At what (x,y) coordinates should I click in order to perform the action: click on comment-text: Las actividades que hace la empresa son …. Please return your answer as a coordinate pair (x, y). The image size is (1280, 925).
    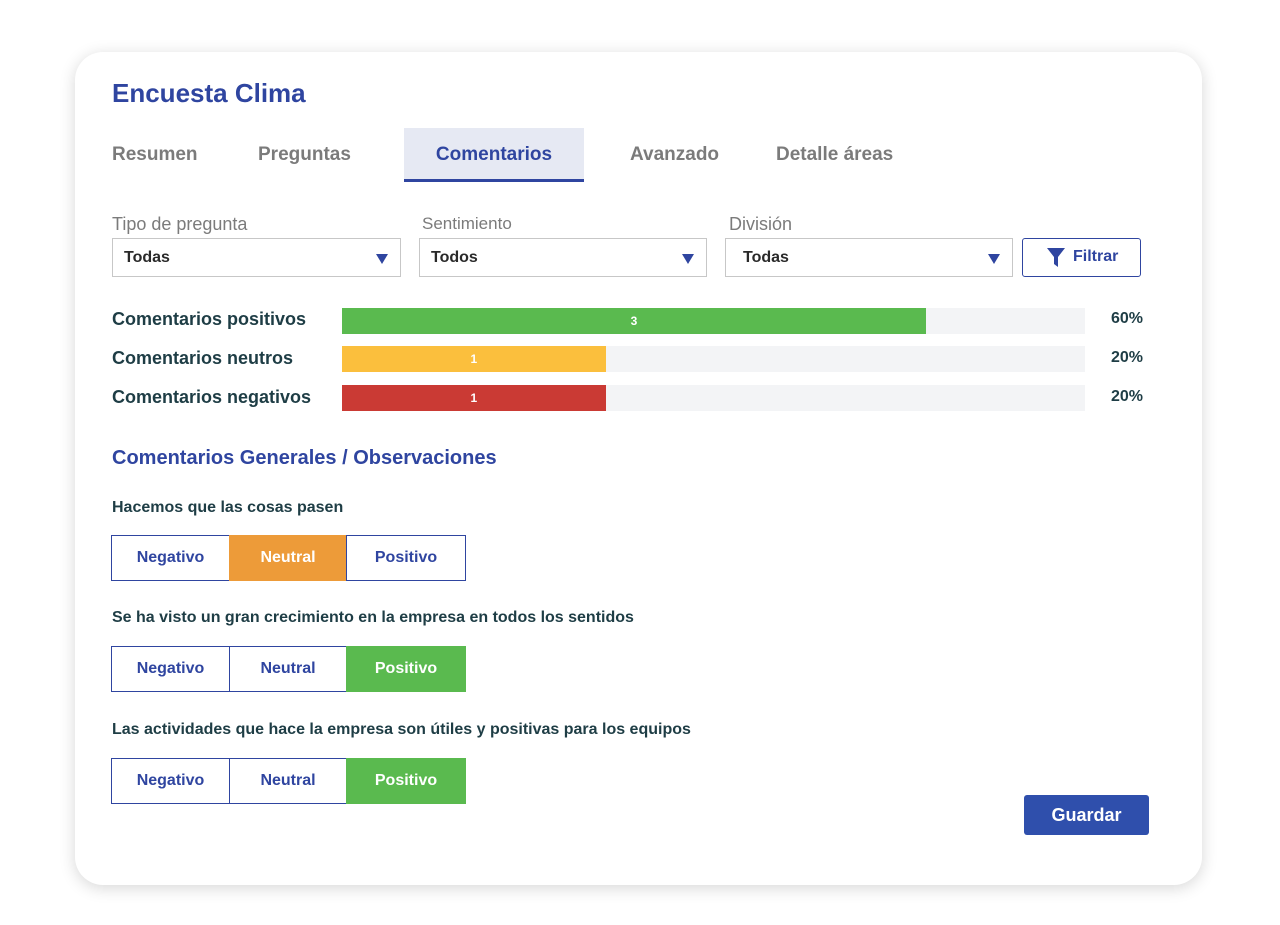
    Looking at the image, I should click on (401, 729).